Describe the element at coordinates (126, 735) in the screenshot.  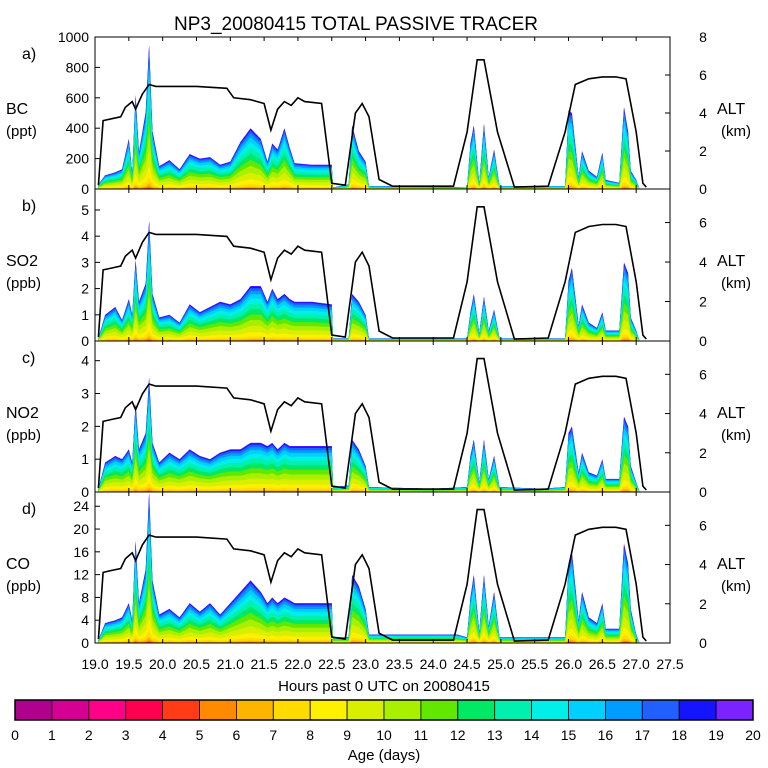
I see `colorbar-tick-label: 3` at that location.